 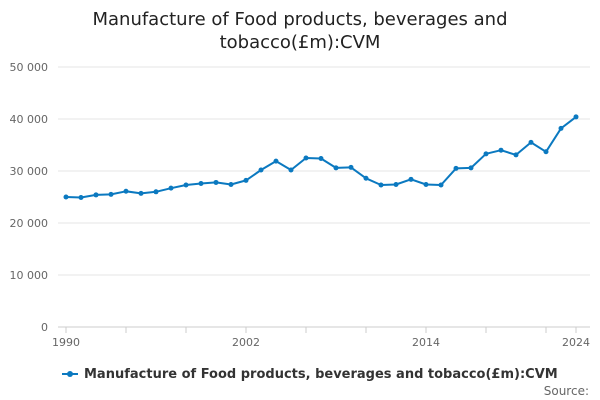 I want to click on chart-title-line-2: tobacco(£m):CVM, so click(x=300, y=42).